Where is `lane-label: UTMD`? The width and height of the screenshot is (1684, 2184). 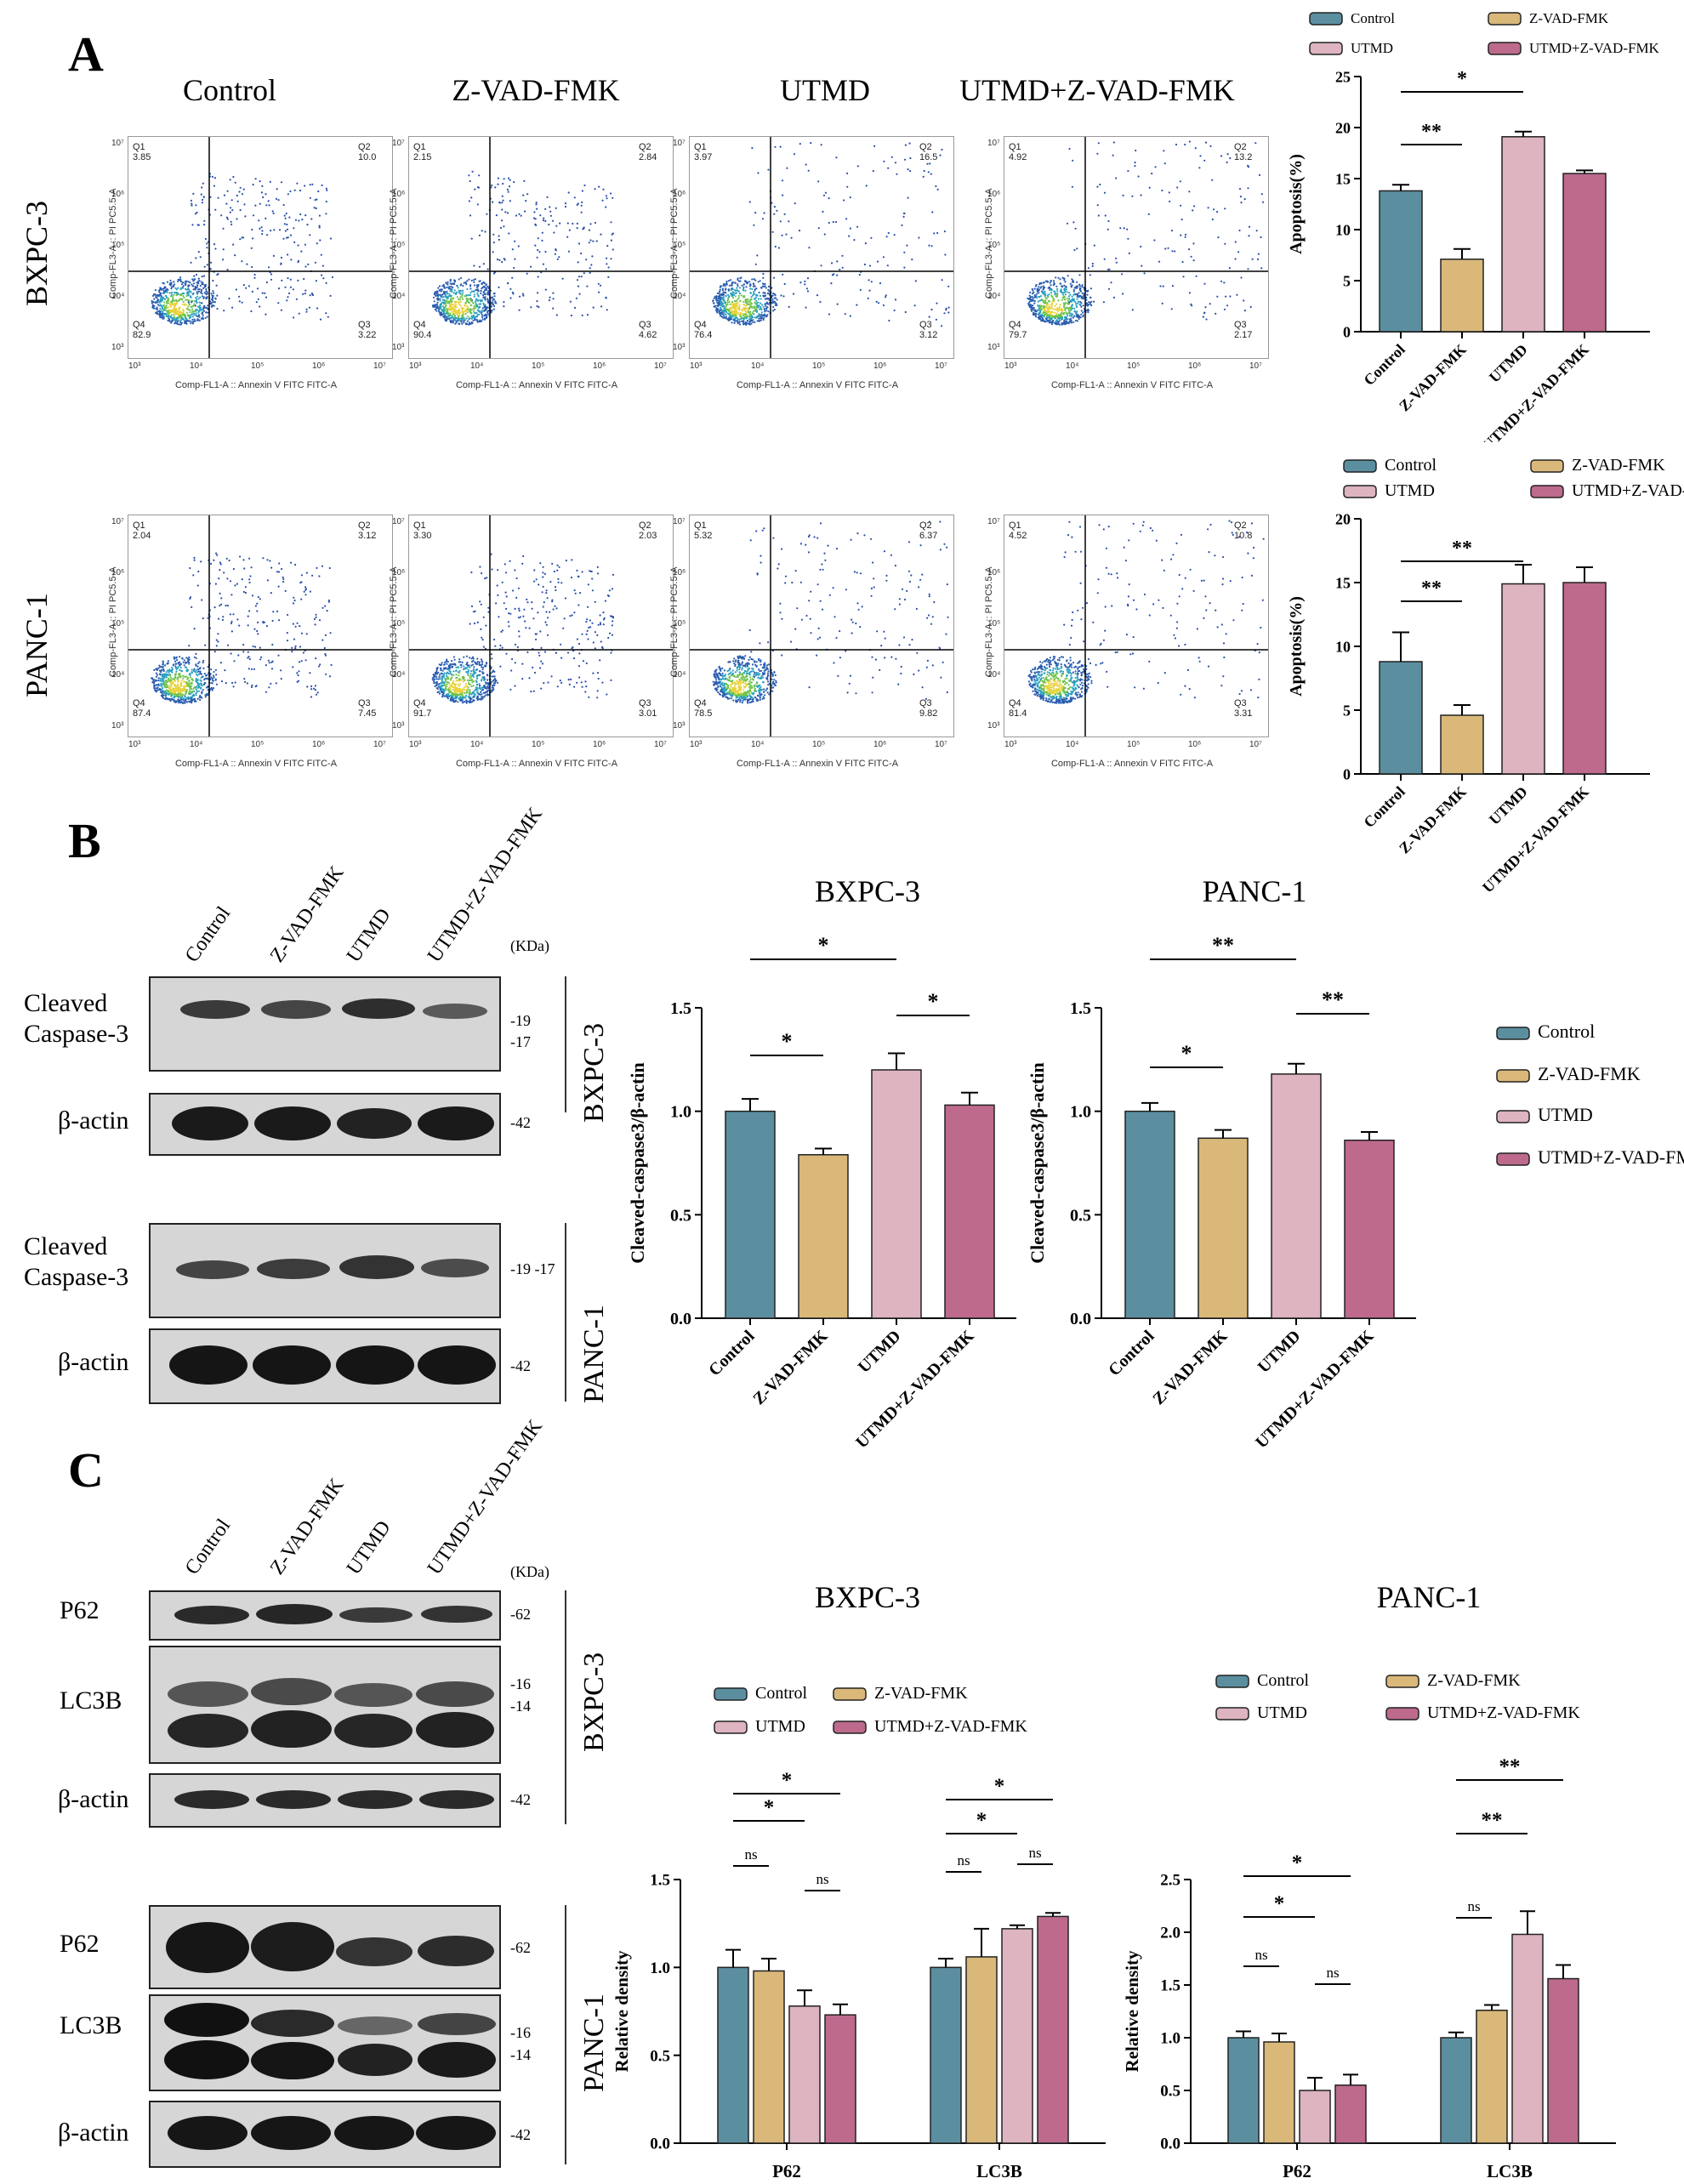 lane-label: UTMD is located at coordinates (368, 1547).